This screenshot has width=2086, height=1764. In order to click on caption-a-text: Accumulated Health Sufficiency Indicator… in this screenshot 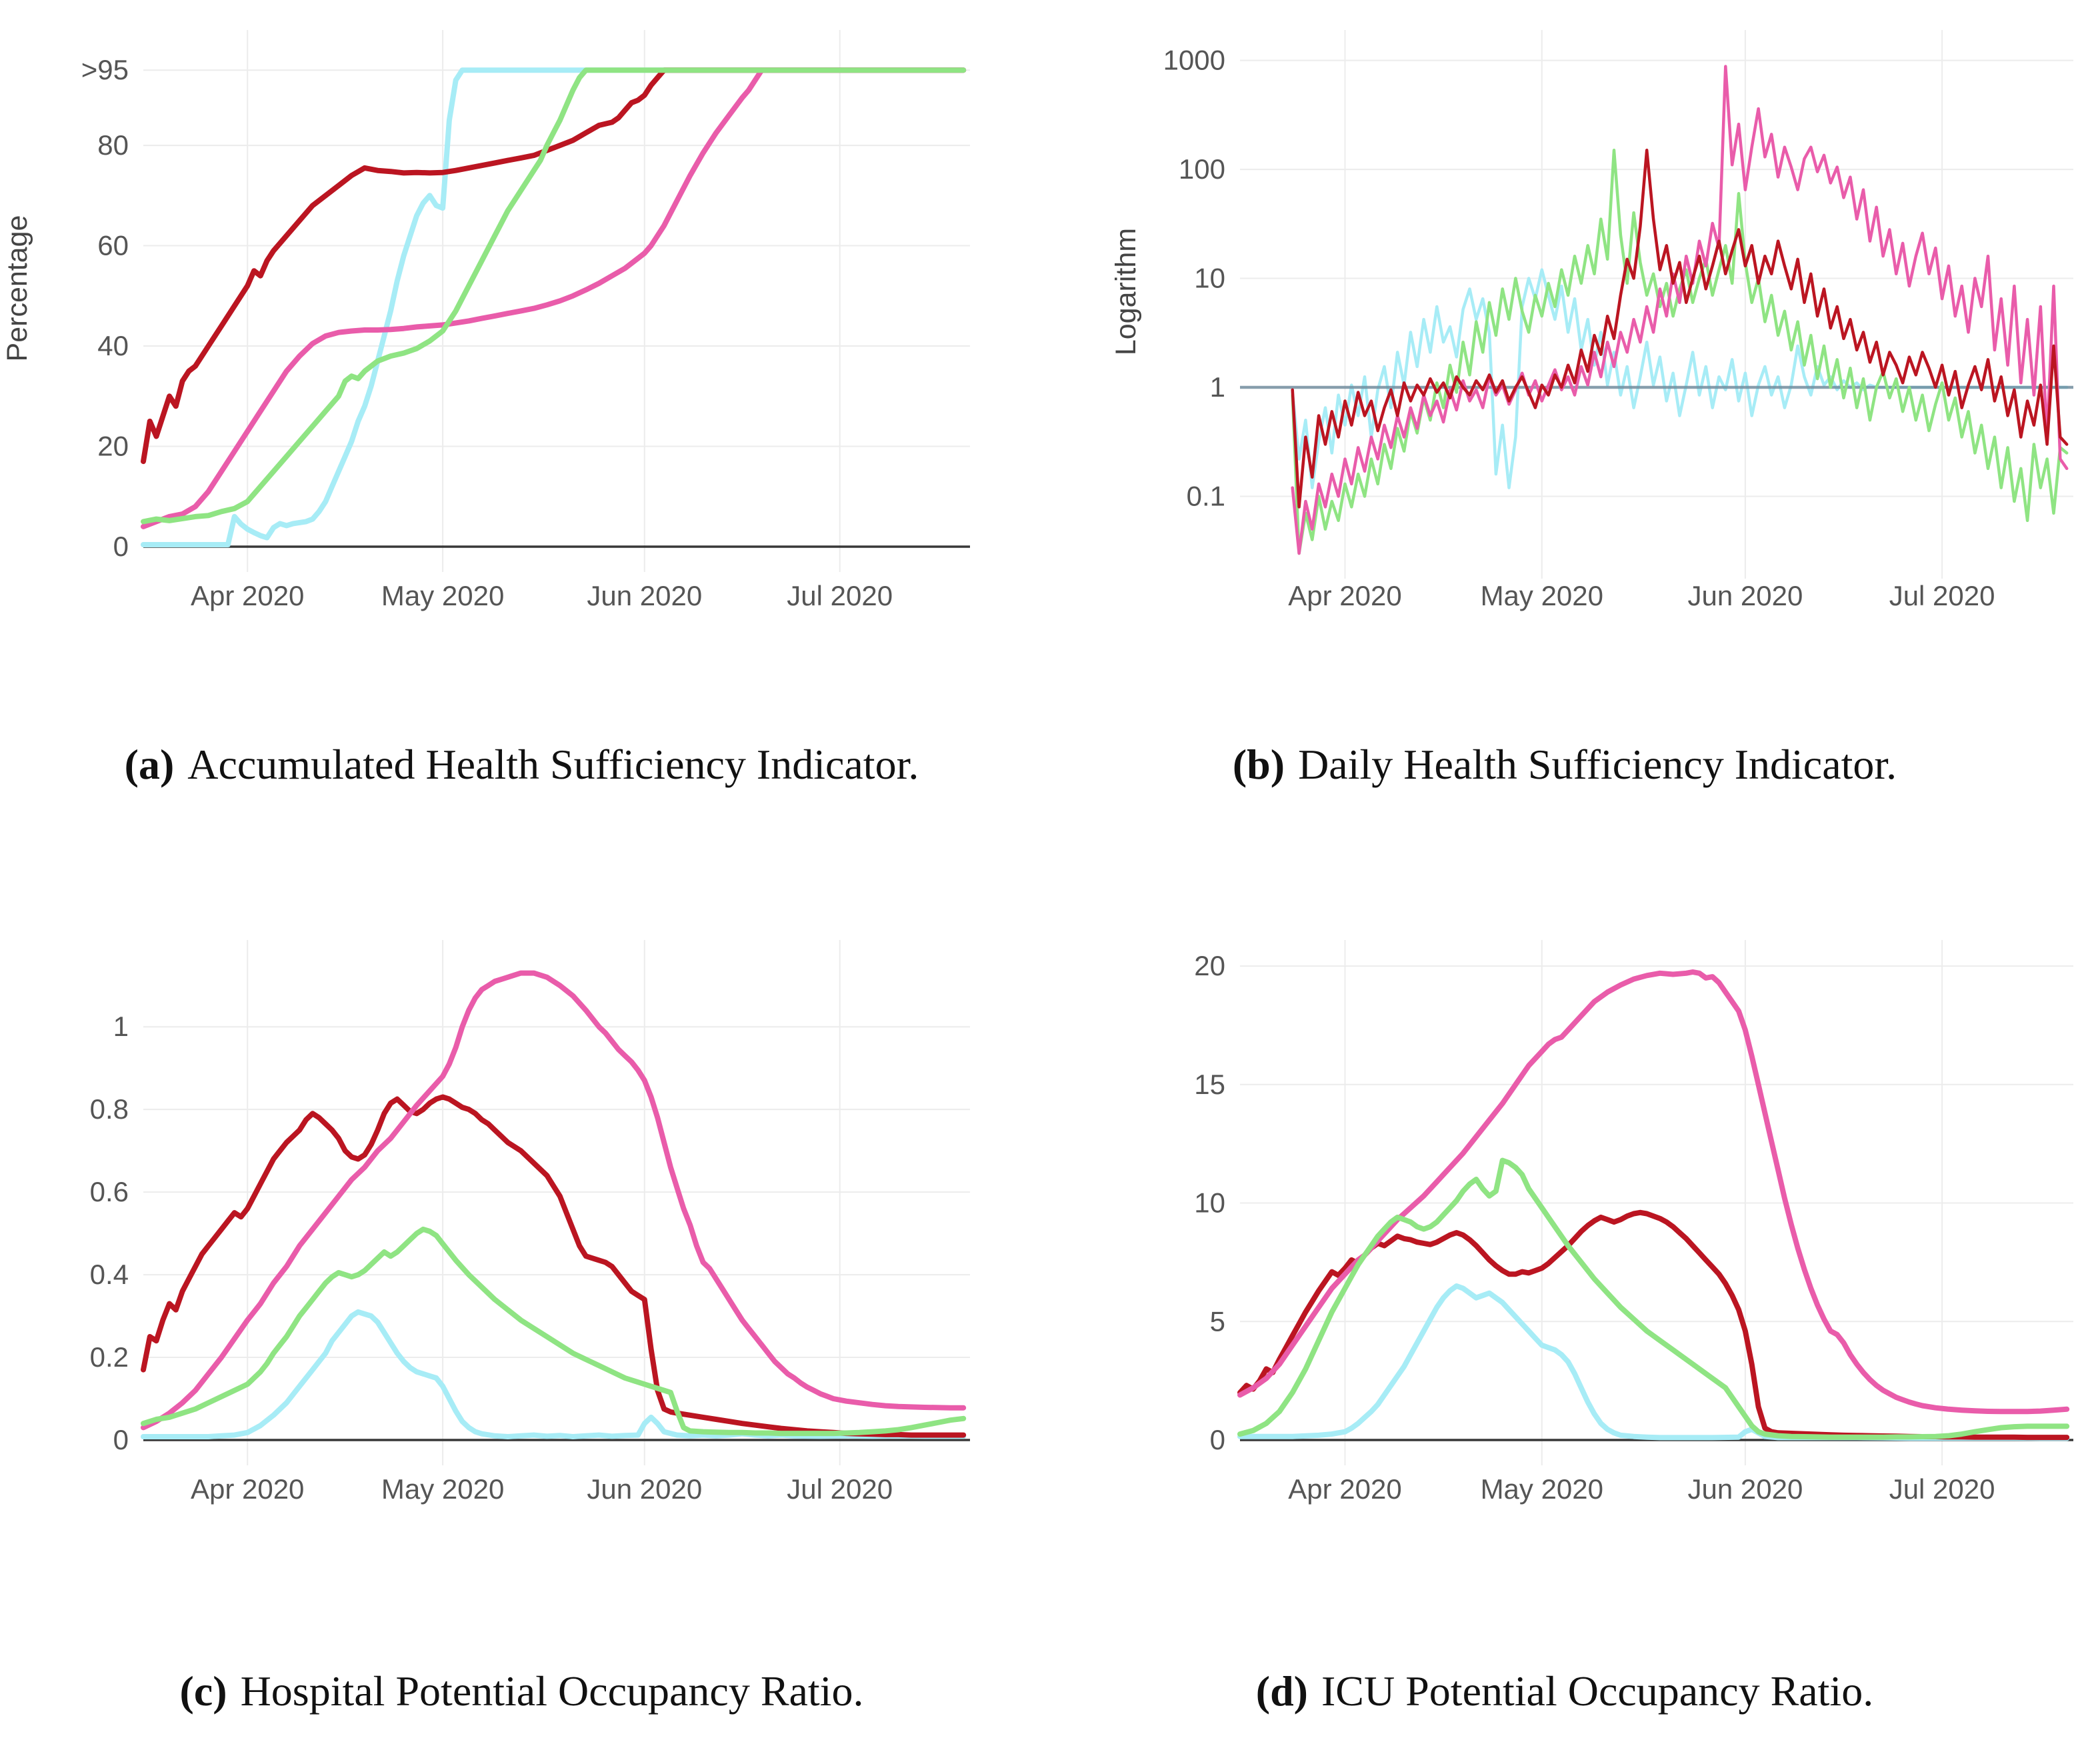, I will do `click(553, 764)`.